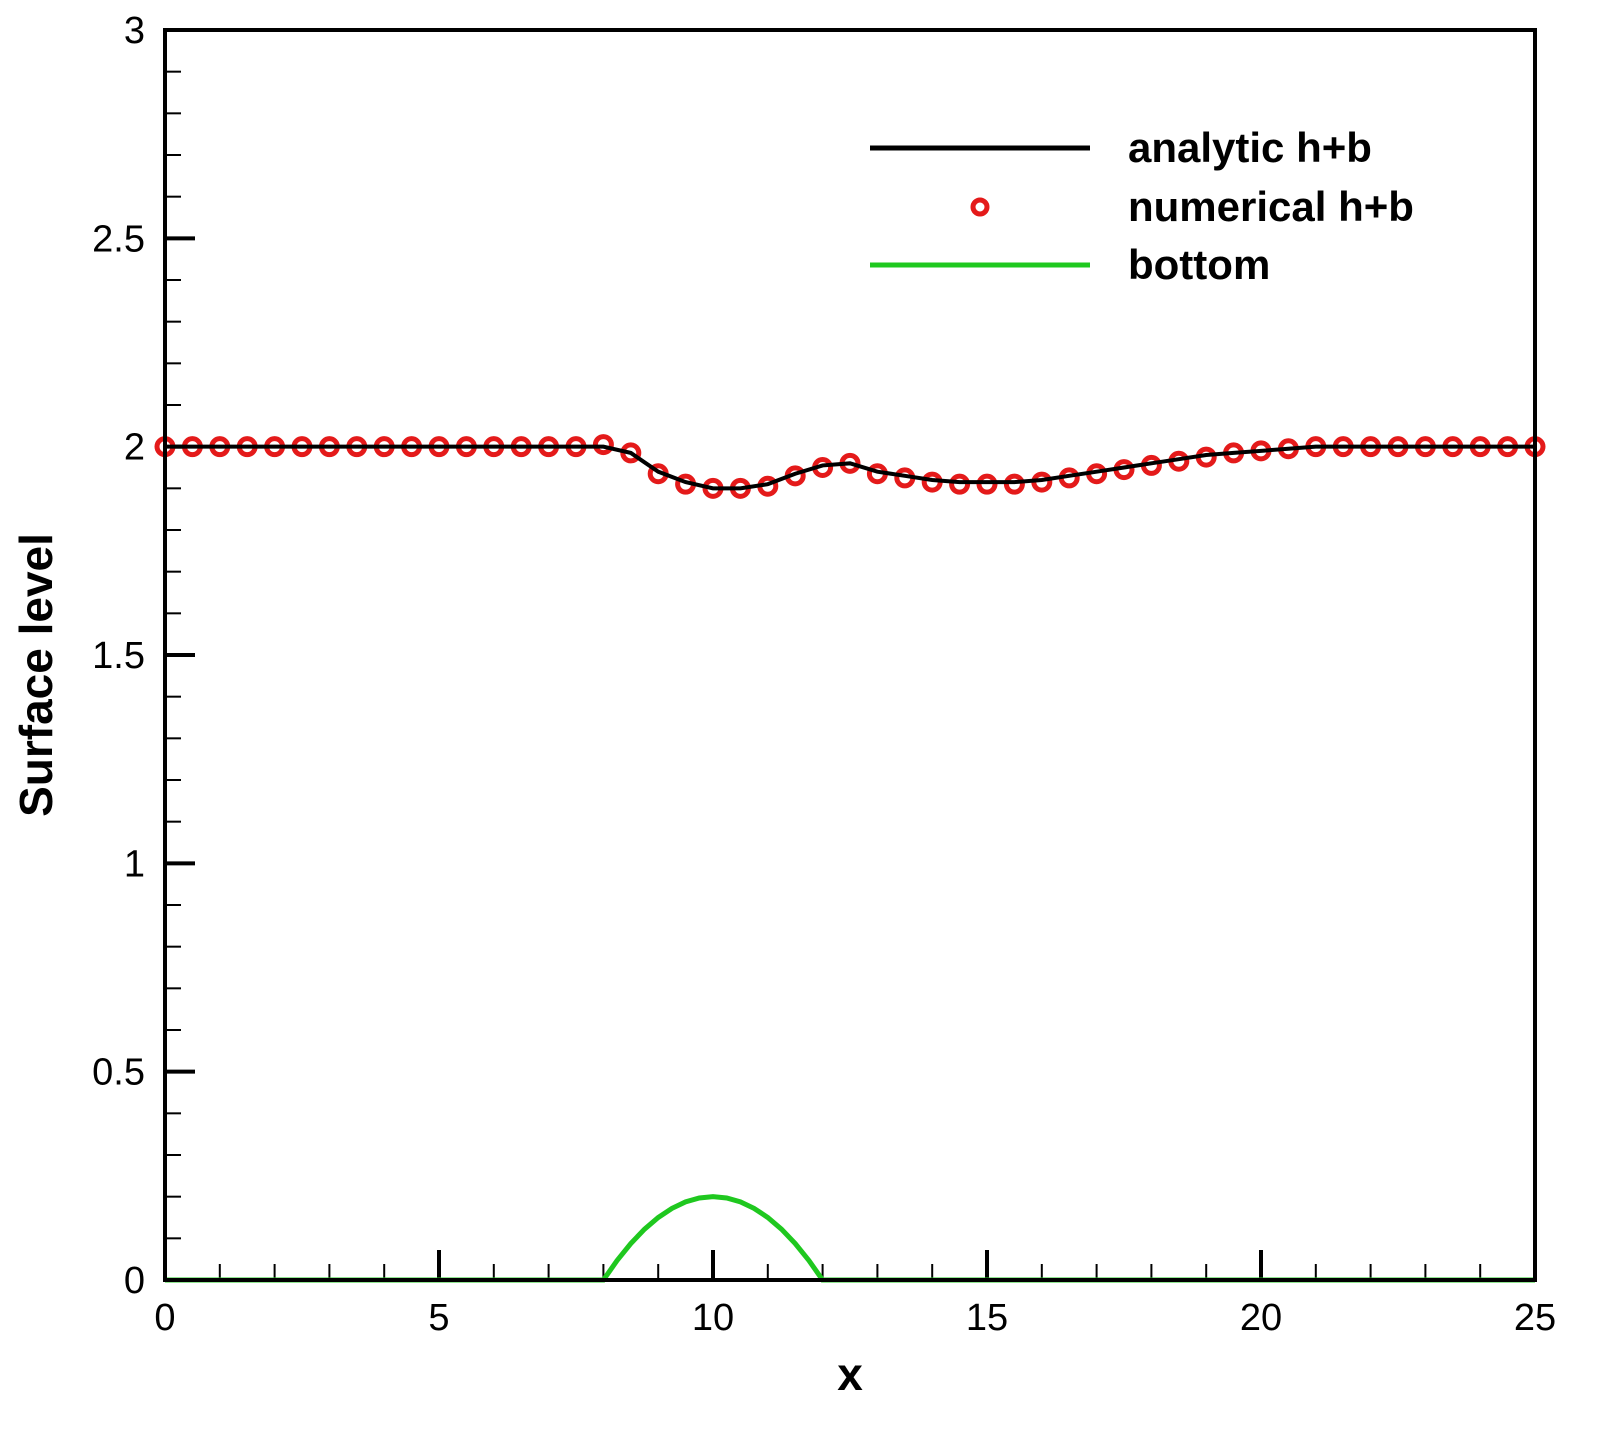  Describe the element at coordinates (134, 1281) in the screenshot. I see `y-tick-label: 0` at that location.